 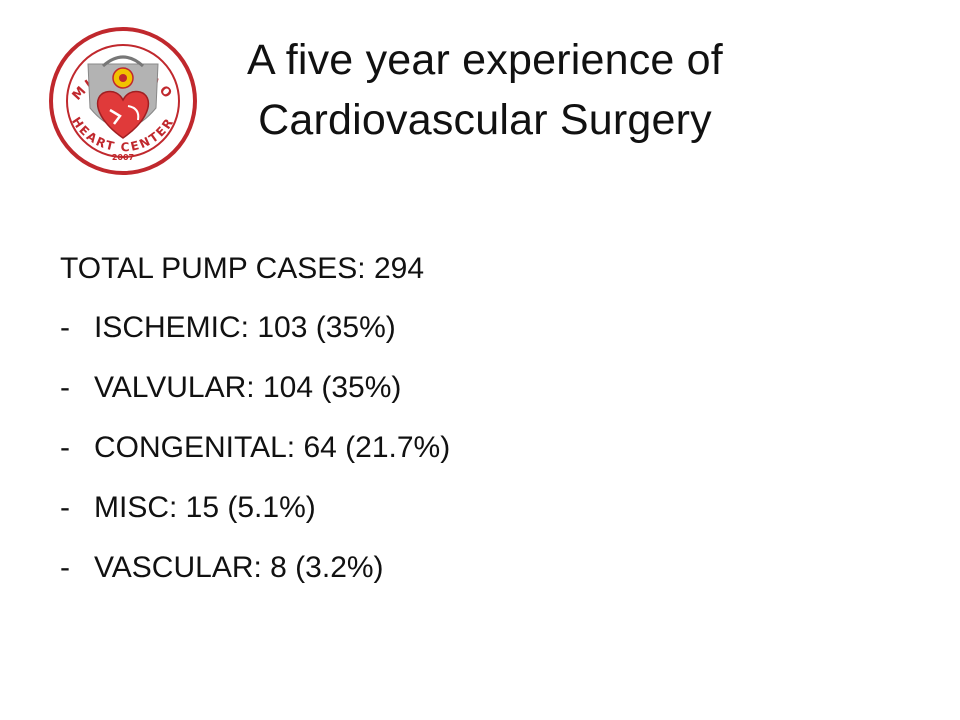 What do you see at coordinates (485, 60) in the screenshot?
I see `title-line-1: A five year experience of` at bounding box center [485, 60].